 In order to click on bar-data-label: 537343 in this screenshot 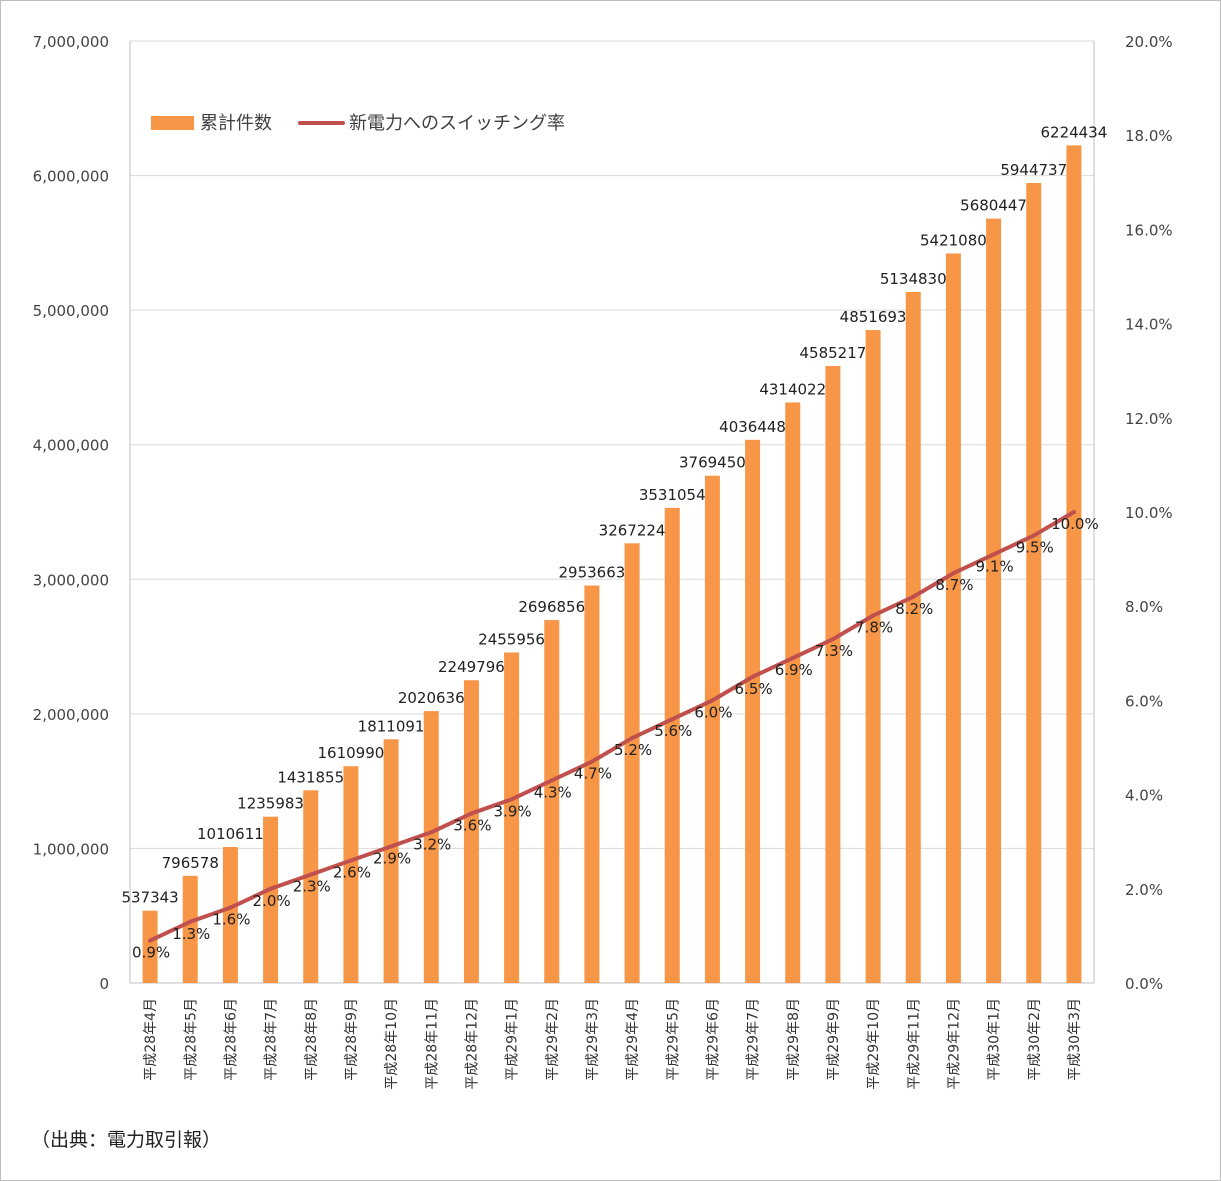, I will do `click(149, 898)`.